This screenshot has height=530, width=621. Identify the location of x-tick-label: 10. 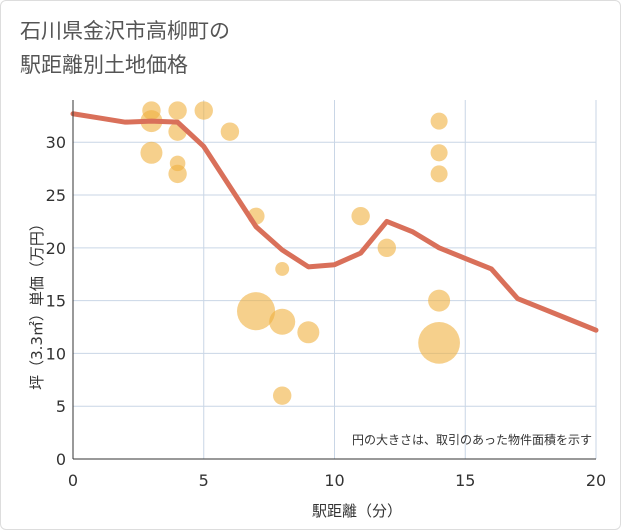
(334, 480).